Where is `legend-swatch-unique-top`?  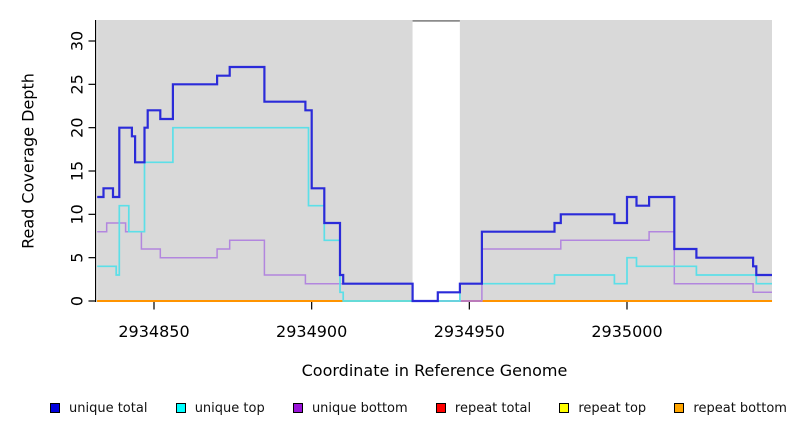
legend-swatch-unique-top is located at coordinates (180, 408).